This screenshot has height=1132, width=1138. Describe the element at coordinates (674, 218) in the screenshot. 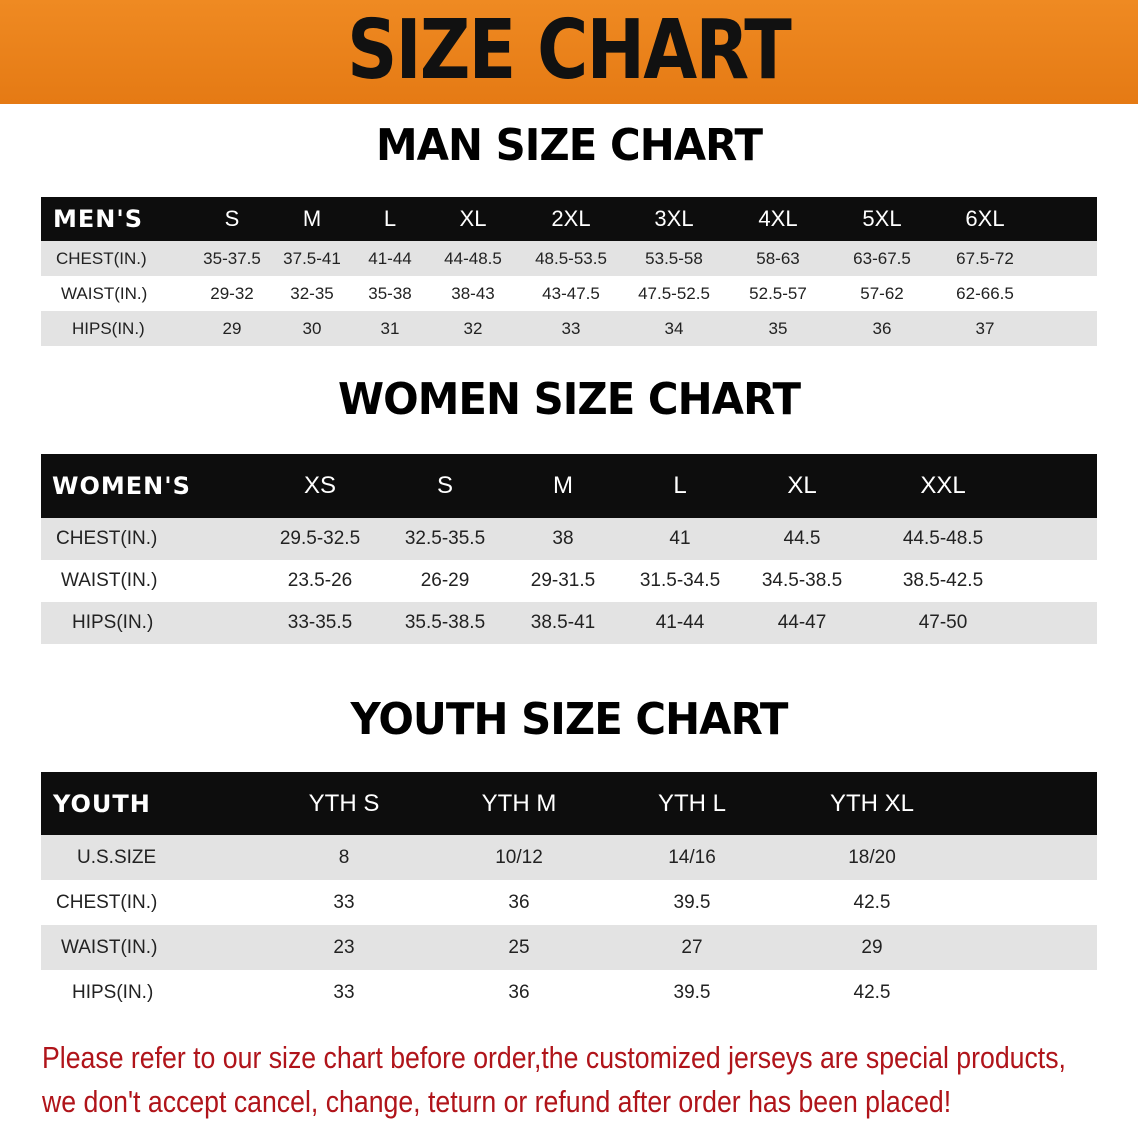

I see `size-header: 3XL` at that location.